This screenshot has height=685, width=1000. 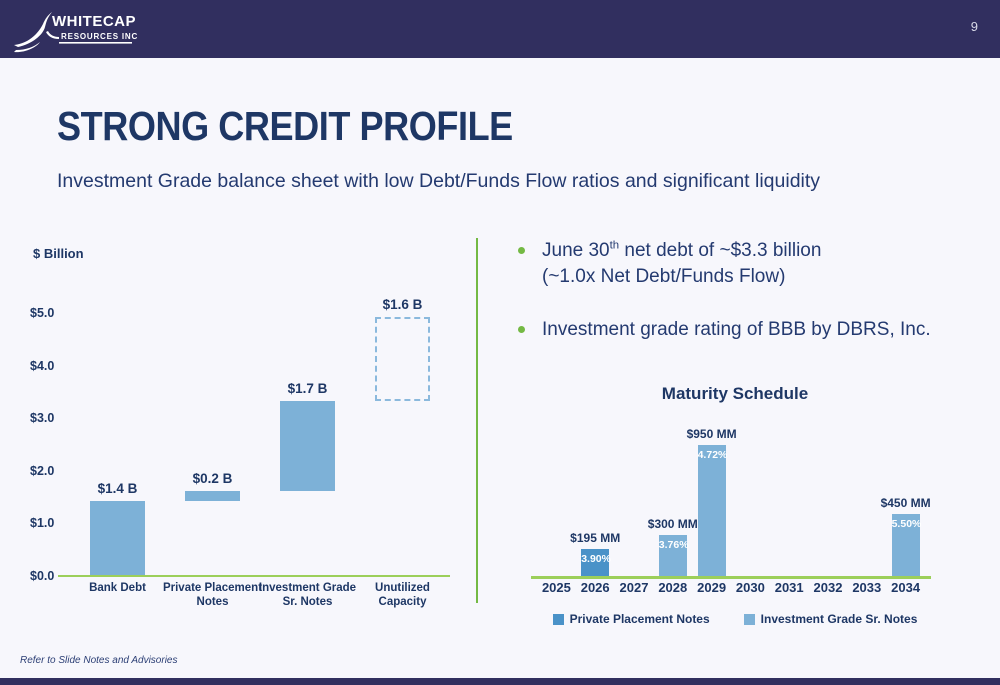 What do you see at coordinates (673, 544) in the screenshot?
I see `coupon-label: 3.76%` at bounding box center [673, 544].